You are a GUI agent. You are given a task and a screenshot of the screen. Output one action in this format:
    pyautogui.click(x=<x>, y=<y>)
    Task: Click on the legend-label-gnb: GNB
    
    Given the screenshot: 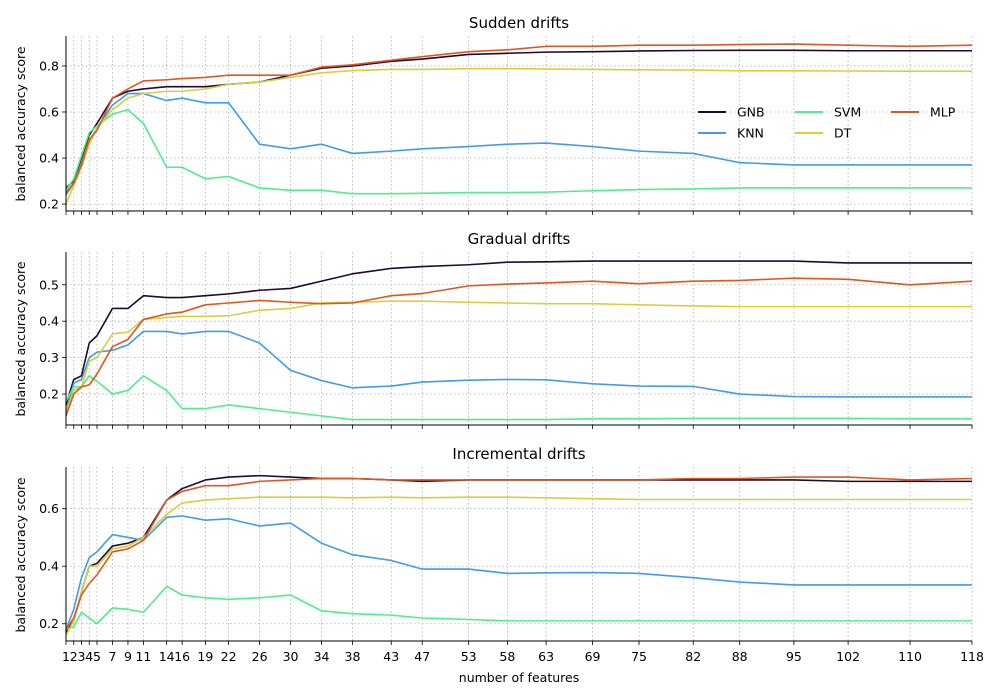 What is the action you would take?
    pyautogui.click(x=751, y=112)
    